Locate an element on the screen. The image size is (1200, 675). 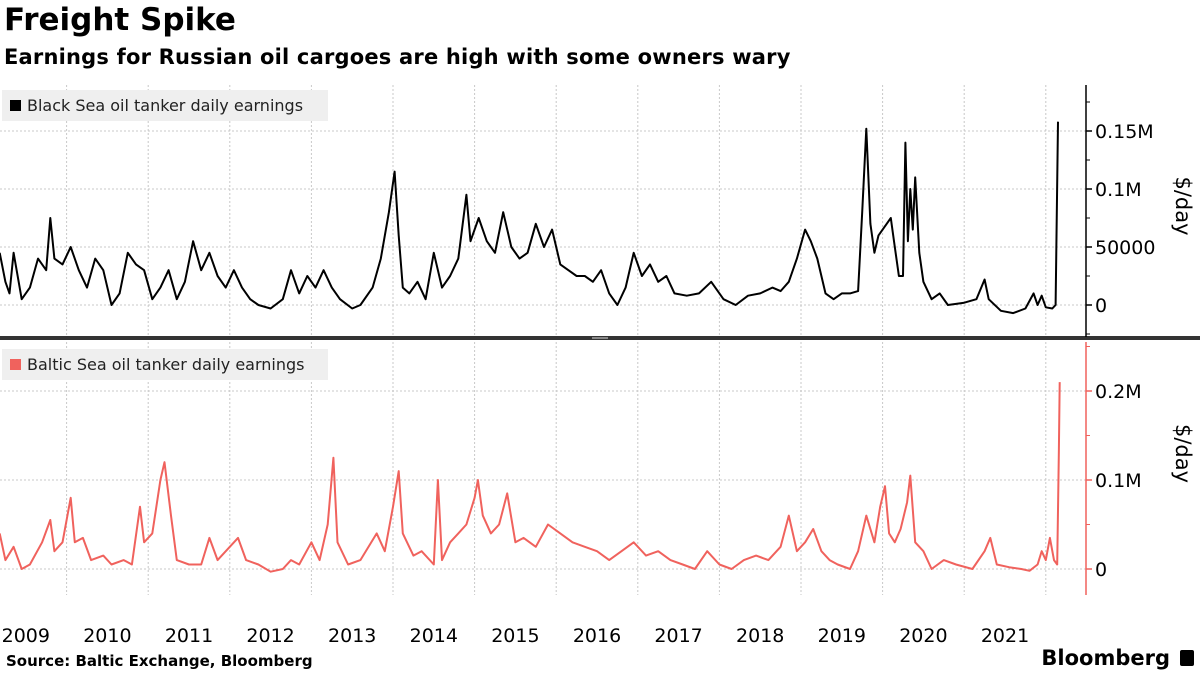
source-note: Source: Baltic Exchange, Bloomberg is located at coordinates (159, 661).